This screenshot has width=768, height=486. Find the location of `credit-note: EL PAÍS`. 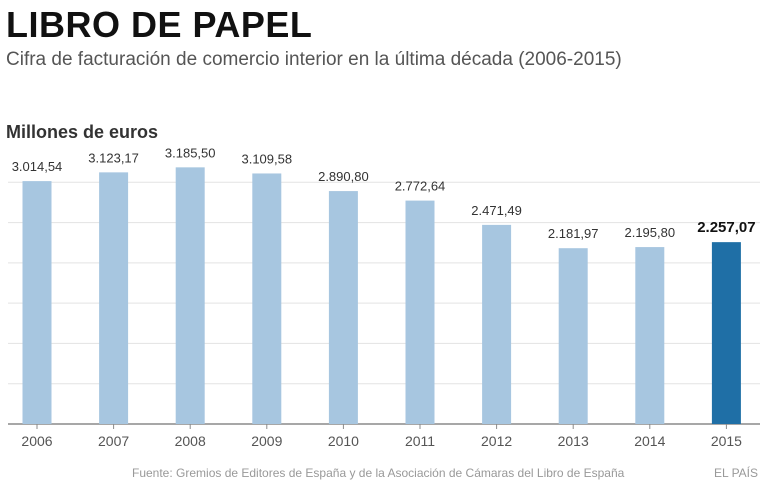

credit-note: EL PAÍS is located at coordinates (736, 473).